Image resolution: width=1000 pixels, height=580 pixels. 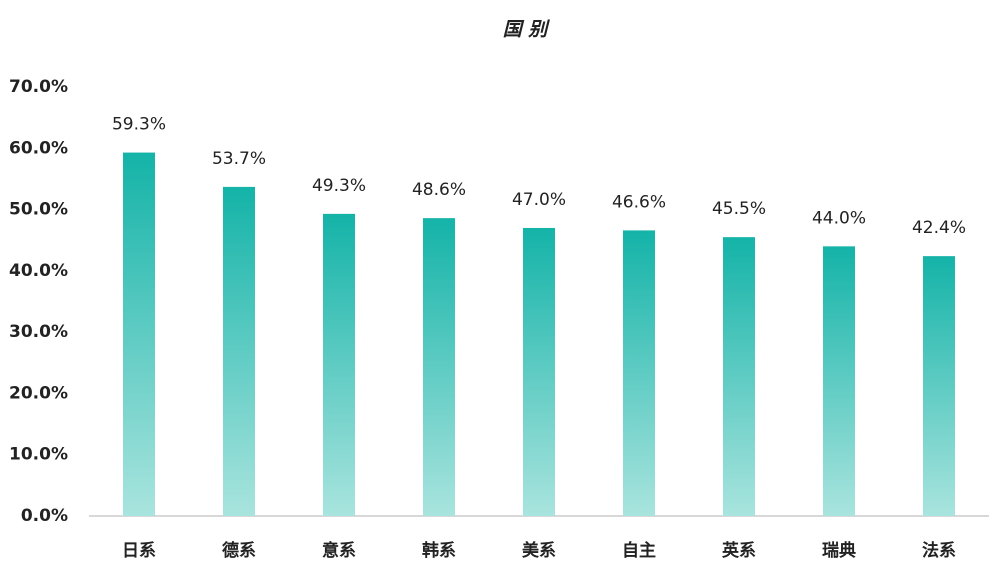 What do you see at coordinates (38, 210) in the screenshot?
I see `y-tick-label: 50.0%` at bounding box center [38, 210].